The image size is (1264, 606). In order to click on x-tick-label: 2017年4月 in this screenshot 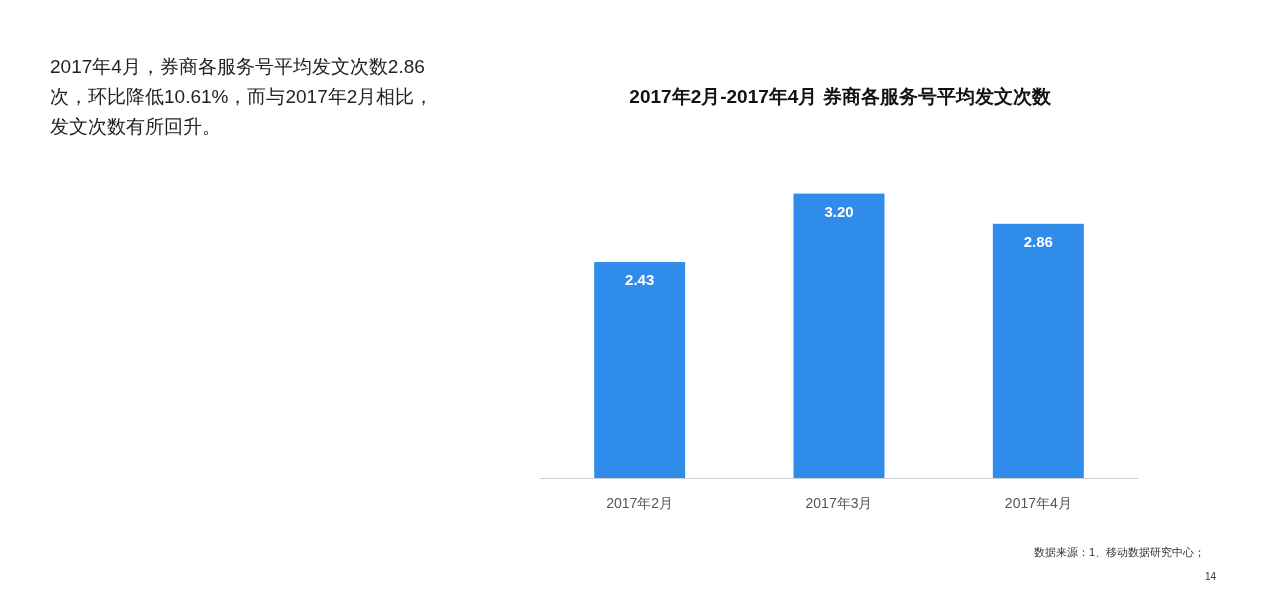, I will do `click(1038, 503)`.